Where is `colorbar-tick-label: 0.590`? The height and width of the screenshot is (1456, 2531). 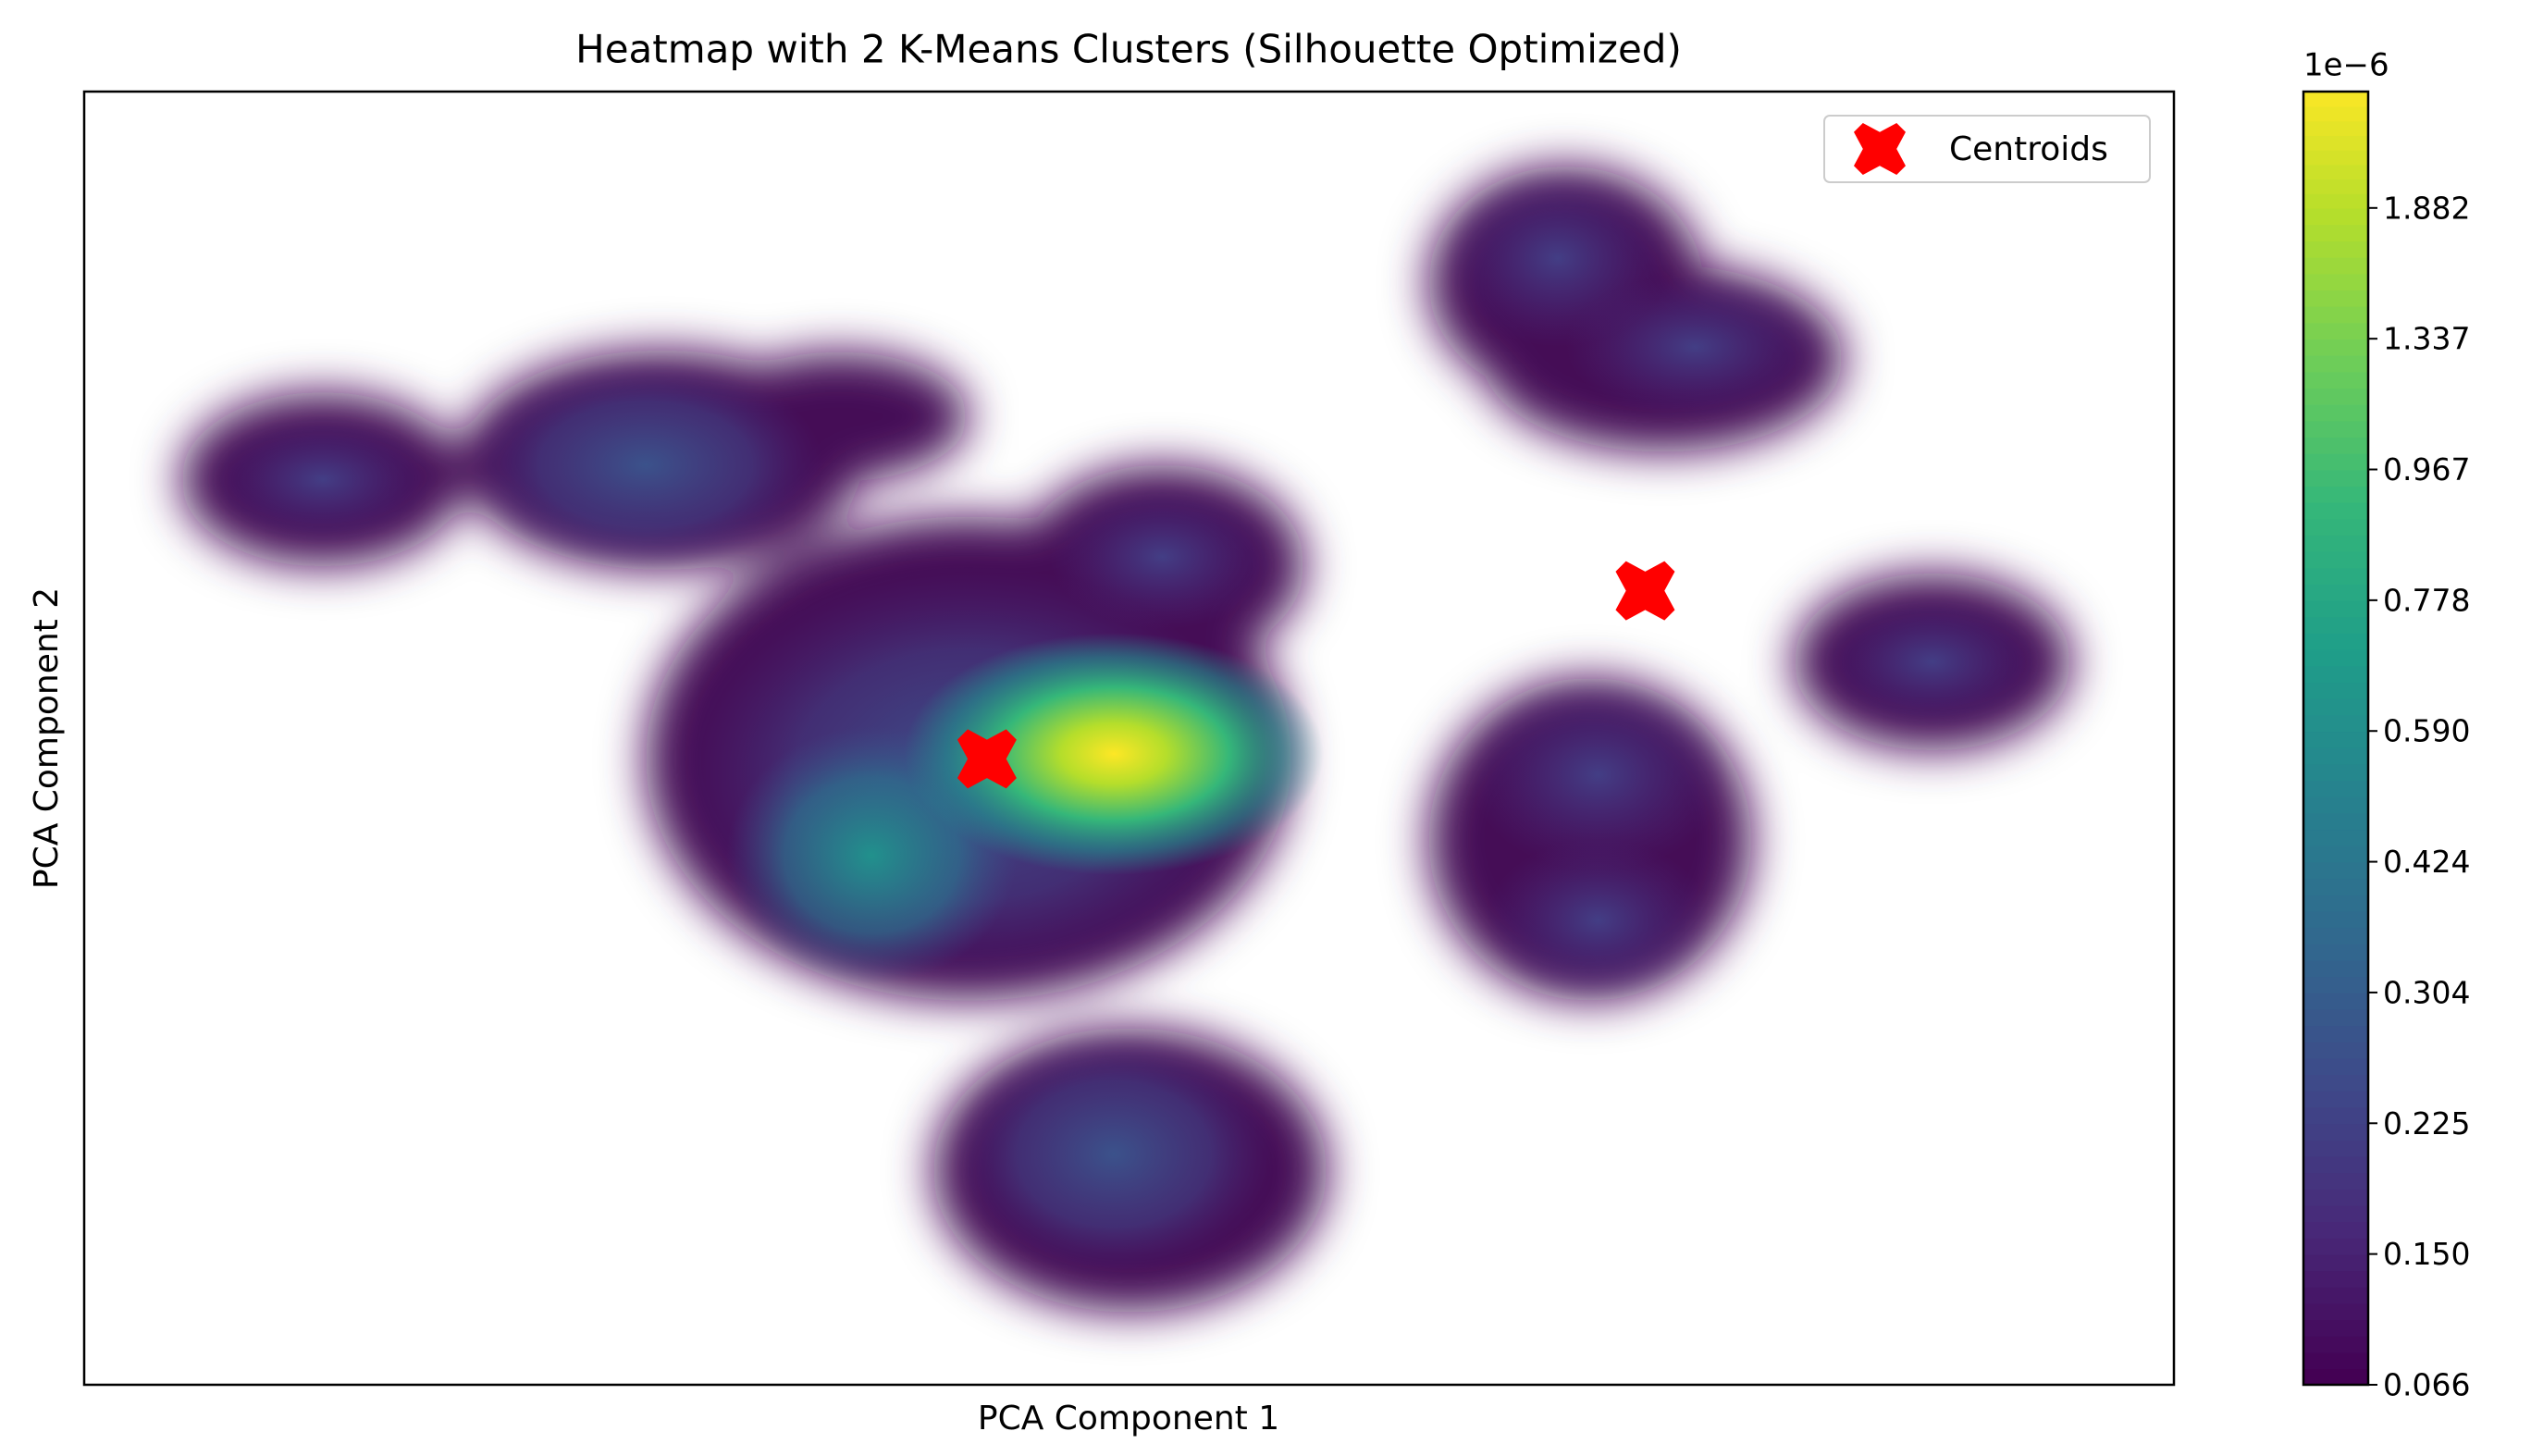 colorbar-tick-label: 0.590 is located at coordinates (2426, 731).